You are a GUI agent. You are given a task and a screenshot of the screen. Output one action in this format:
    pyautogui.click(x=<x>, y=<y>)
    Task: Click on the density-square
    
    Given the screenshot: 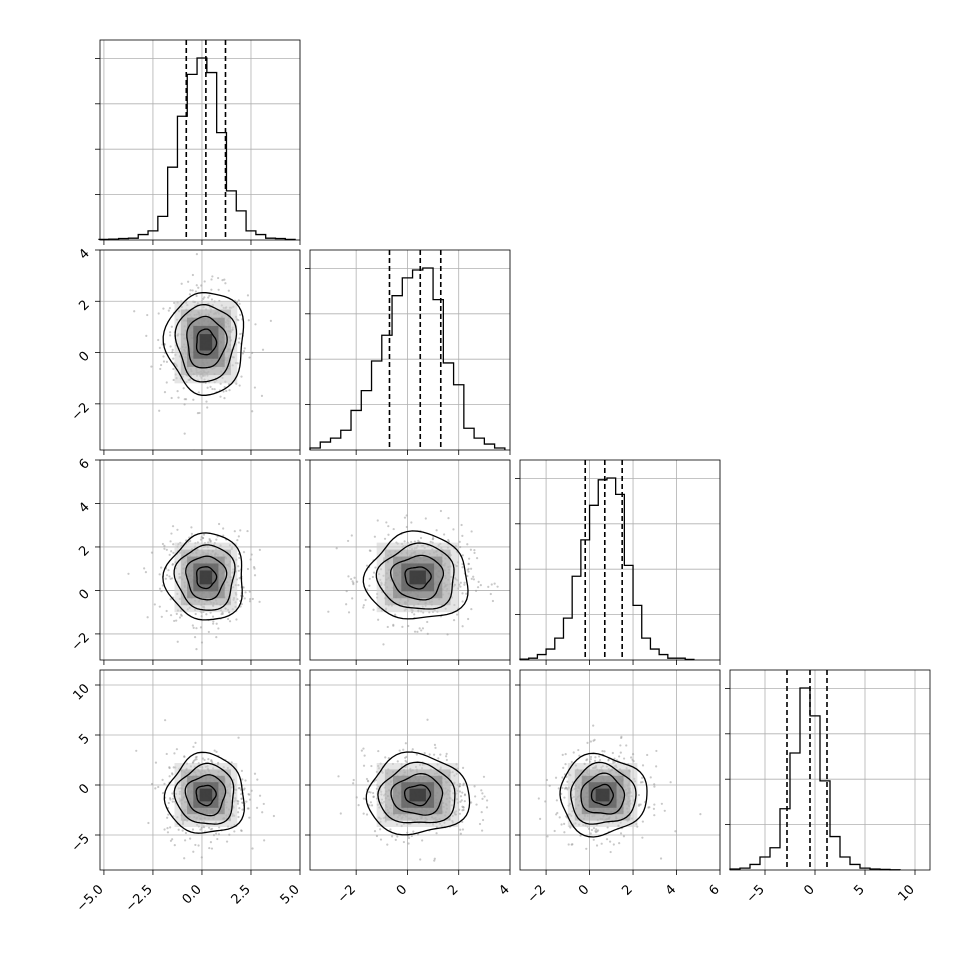 What is the action you would take?
    pyautogui.click(x=417, y=577)
    